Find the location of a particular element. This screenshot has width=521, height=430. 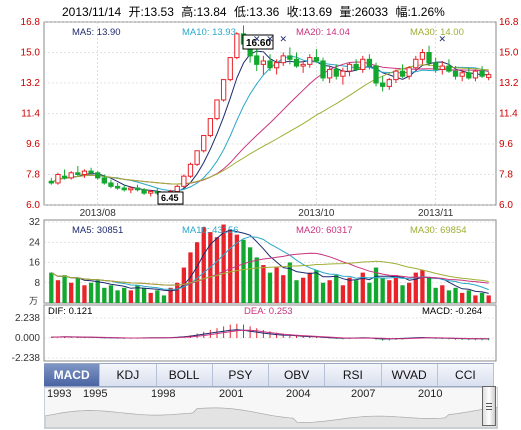

price-y-tick-right: 13.2 is located at coordinates (509, 83).